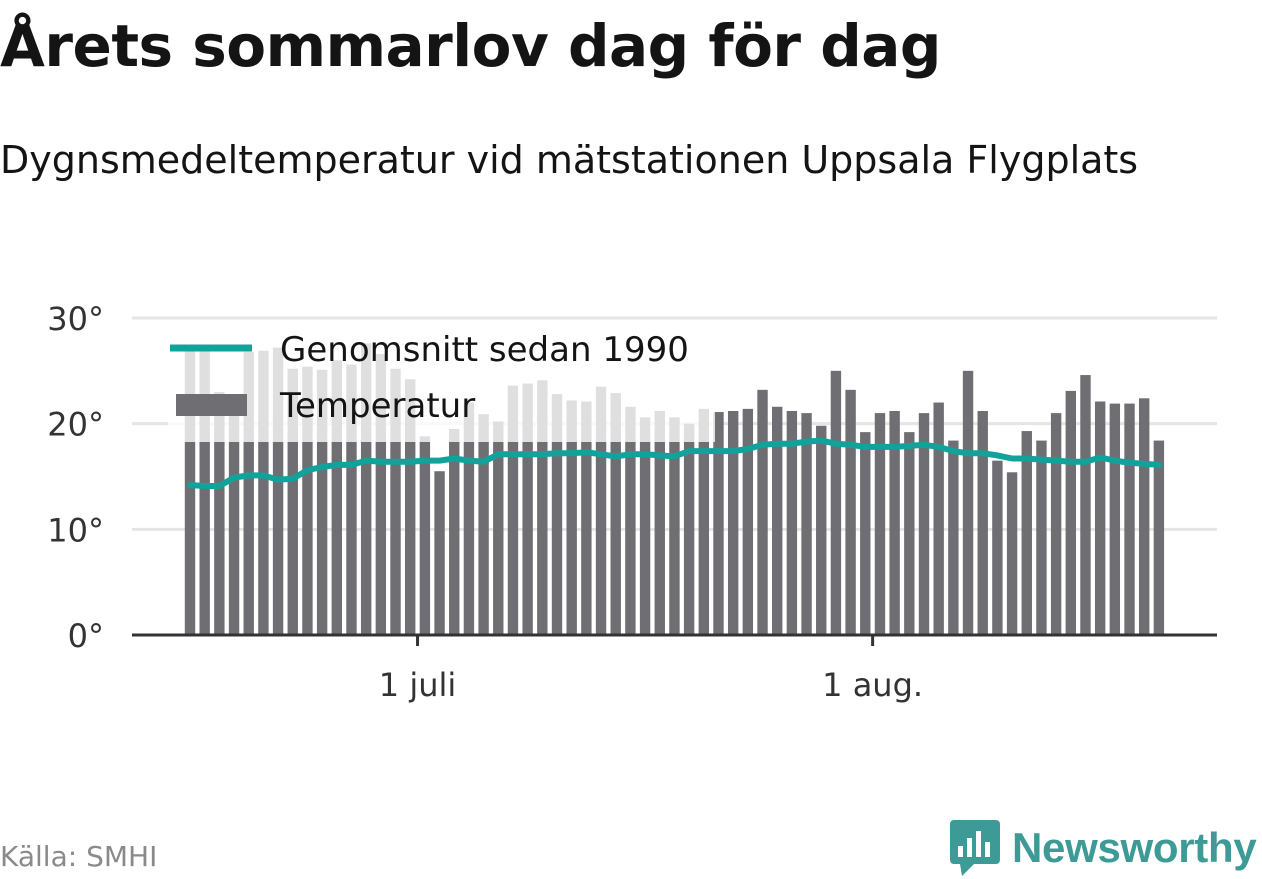  I want to click on legend-backdrop-rect, so click(441, 381).